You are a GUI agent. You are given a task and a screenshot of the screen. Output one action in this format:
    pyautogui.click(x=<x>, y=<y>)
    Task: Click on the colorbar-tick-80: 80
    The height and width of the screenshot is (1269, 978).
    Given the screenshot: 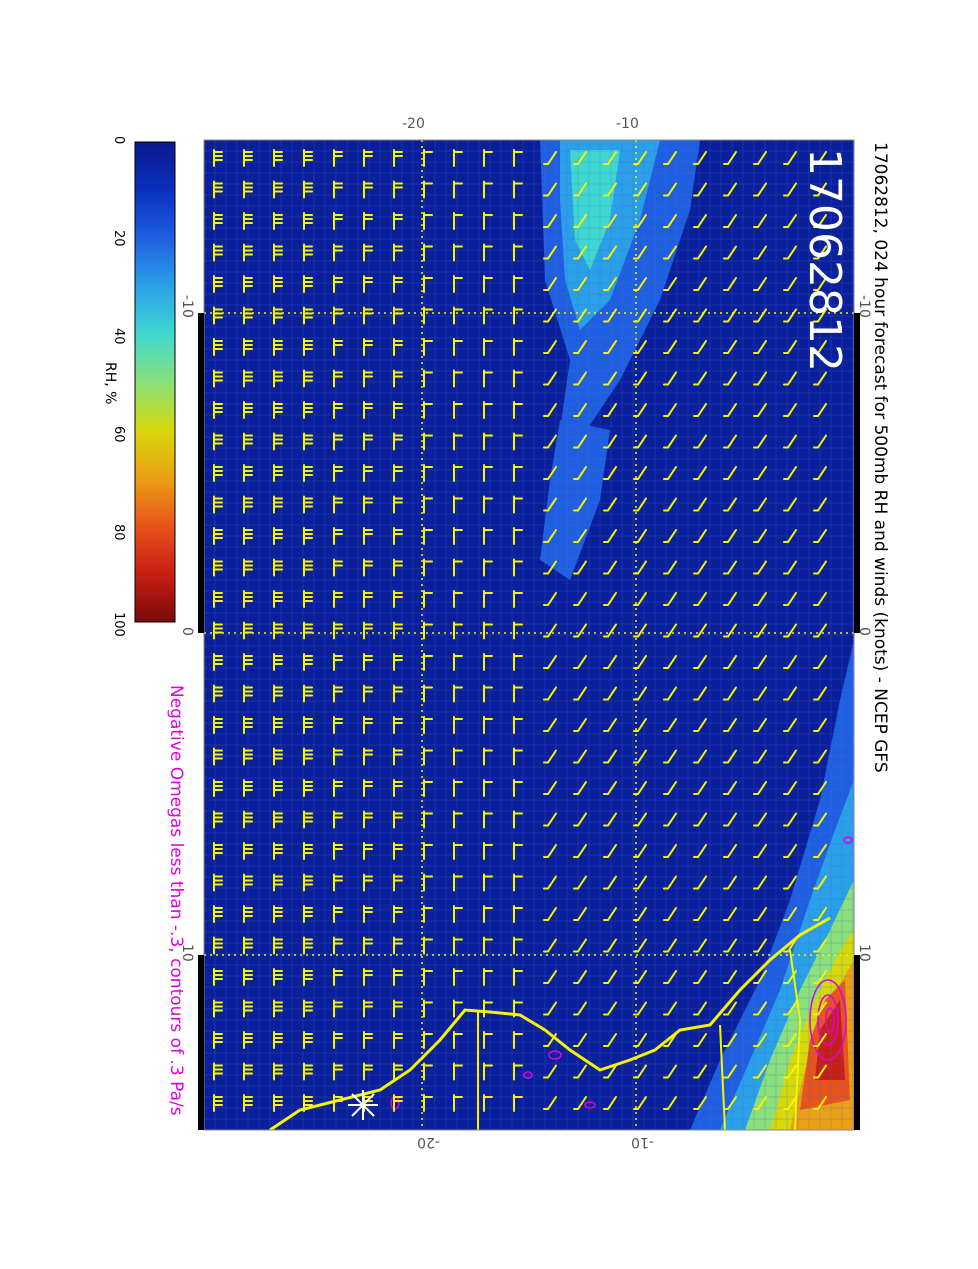 What is the action you would take?
    pyautogui.click(x=118, y=532)
    